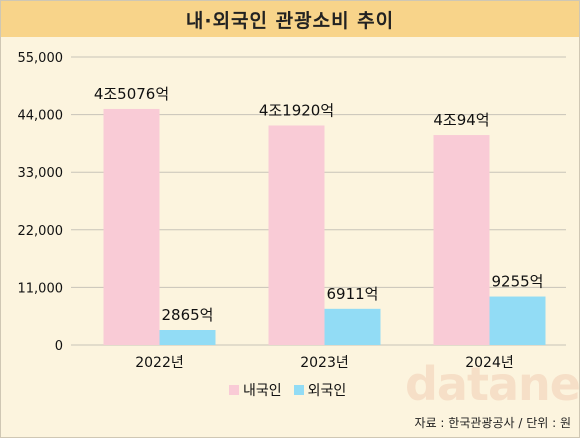 The image size is (580, 438). I want to click on y-tick-label: 22,000, so click(41, 231).